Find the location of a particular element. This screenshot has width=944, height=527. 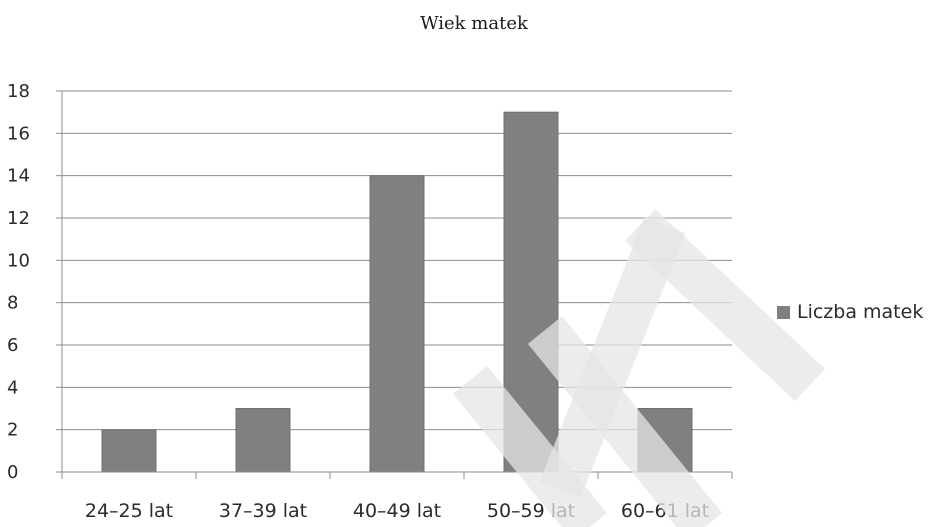

legend: Liczba matek is located at coordinates (850, 312).